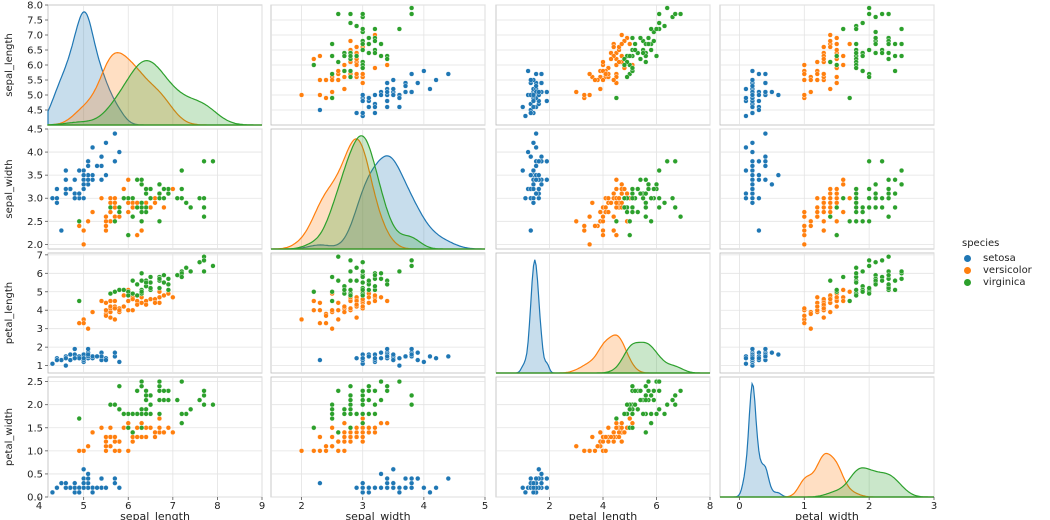 The height and width of the screenshot is (520, 1050). I want to click on panel-sepal_width-vs-sepal_length, so click(155, 189).